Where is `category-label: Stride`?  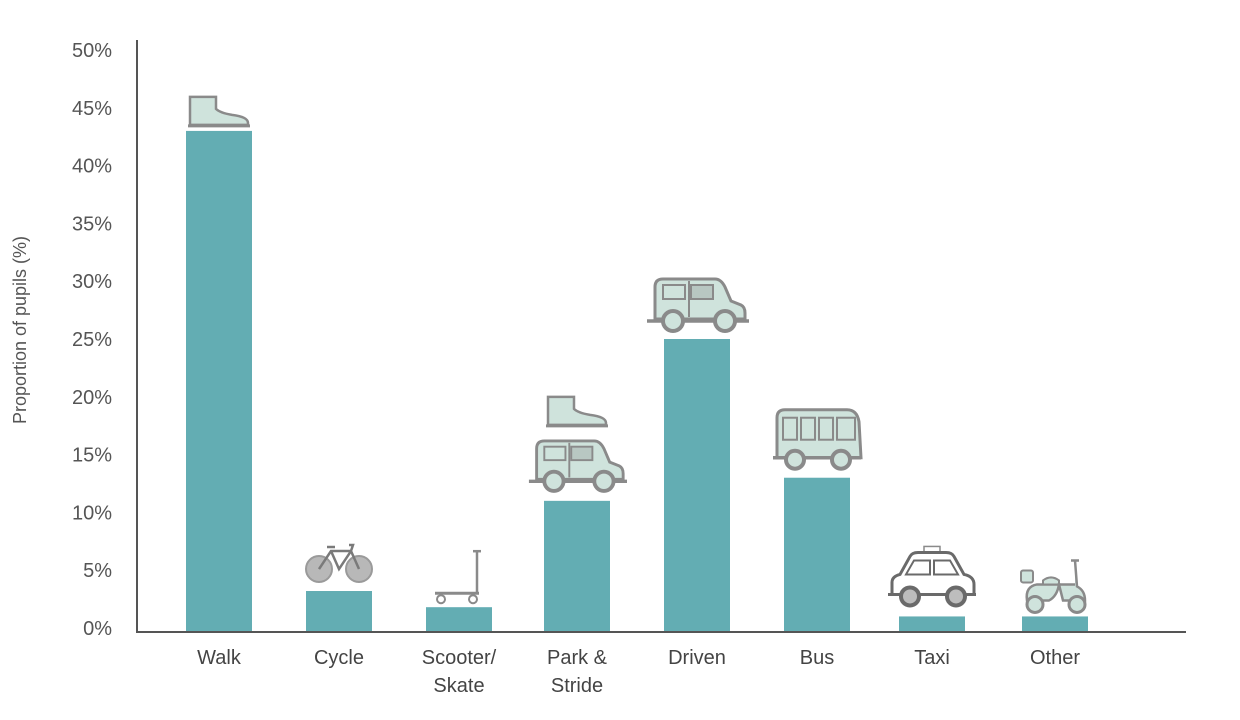 category-label: Stride is located at coordinates (577, 686).